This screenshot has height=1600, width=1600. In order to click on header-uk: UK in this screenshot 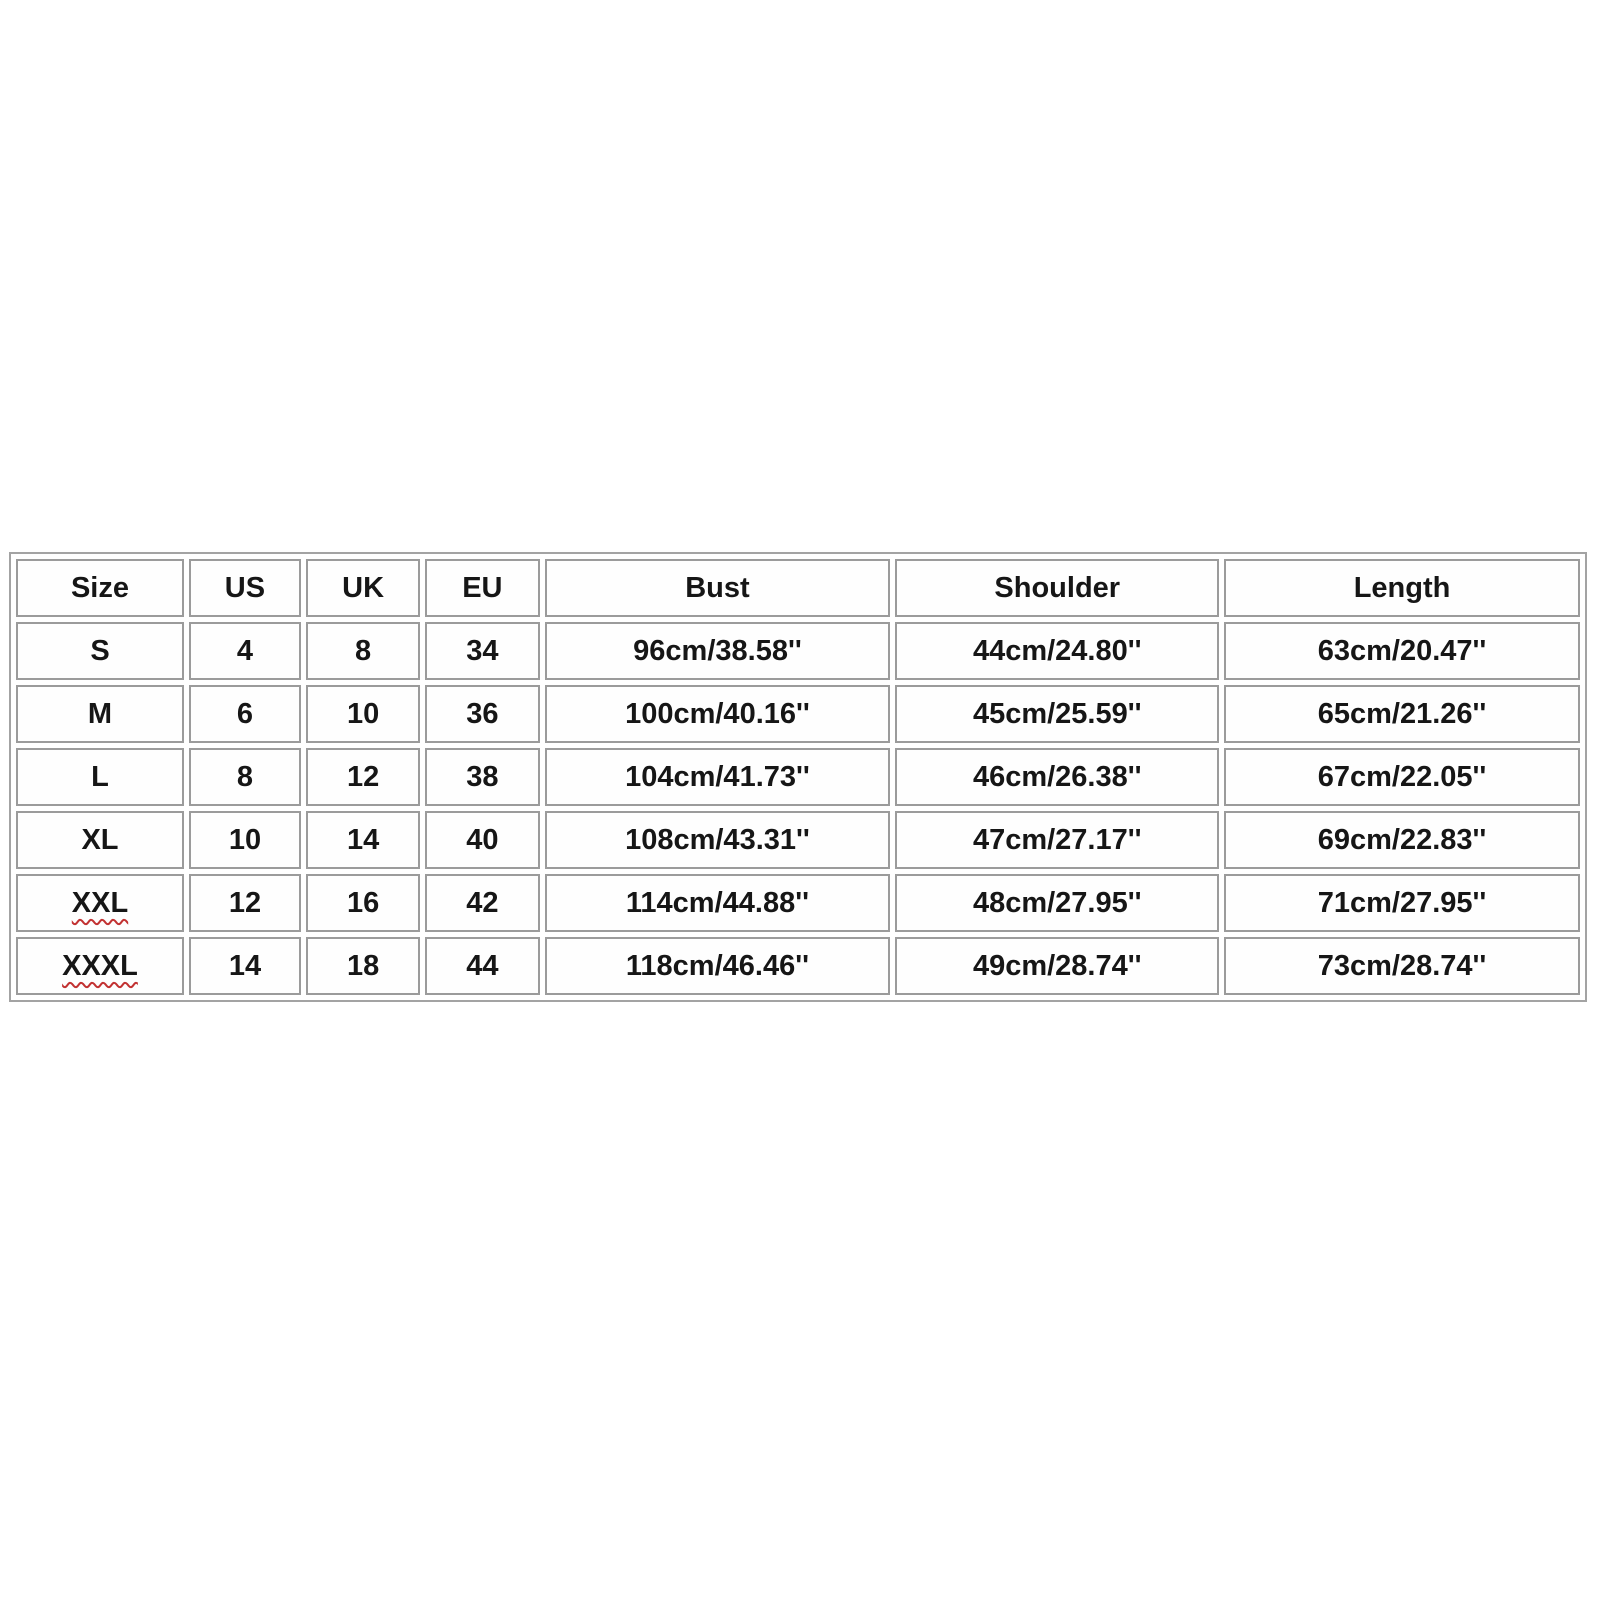, I will do `click(363, 588)`.